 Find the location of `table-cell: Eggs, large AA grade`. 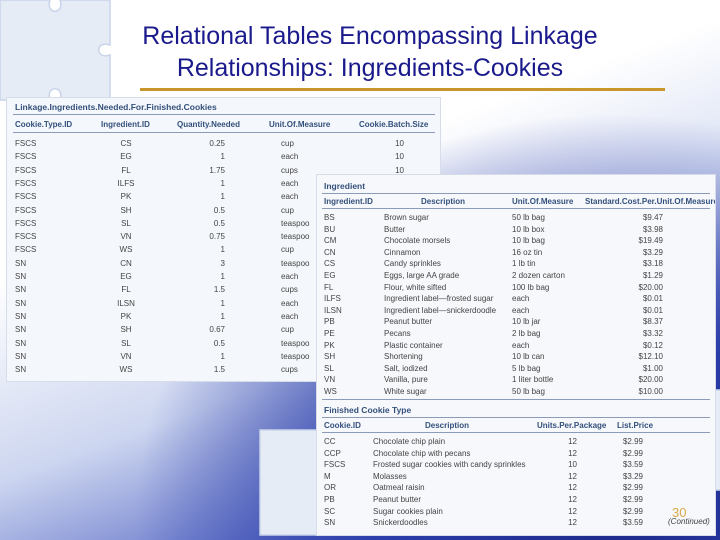

table-cell: Eggs, large AA grade is located at coordinates (422, 275).